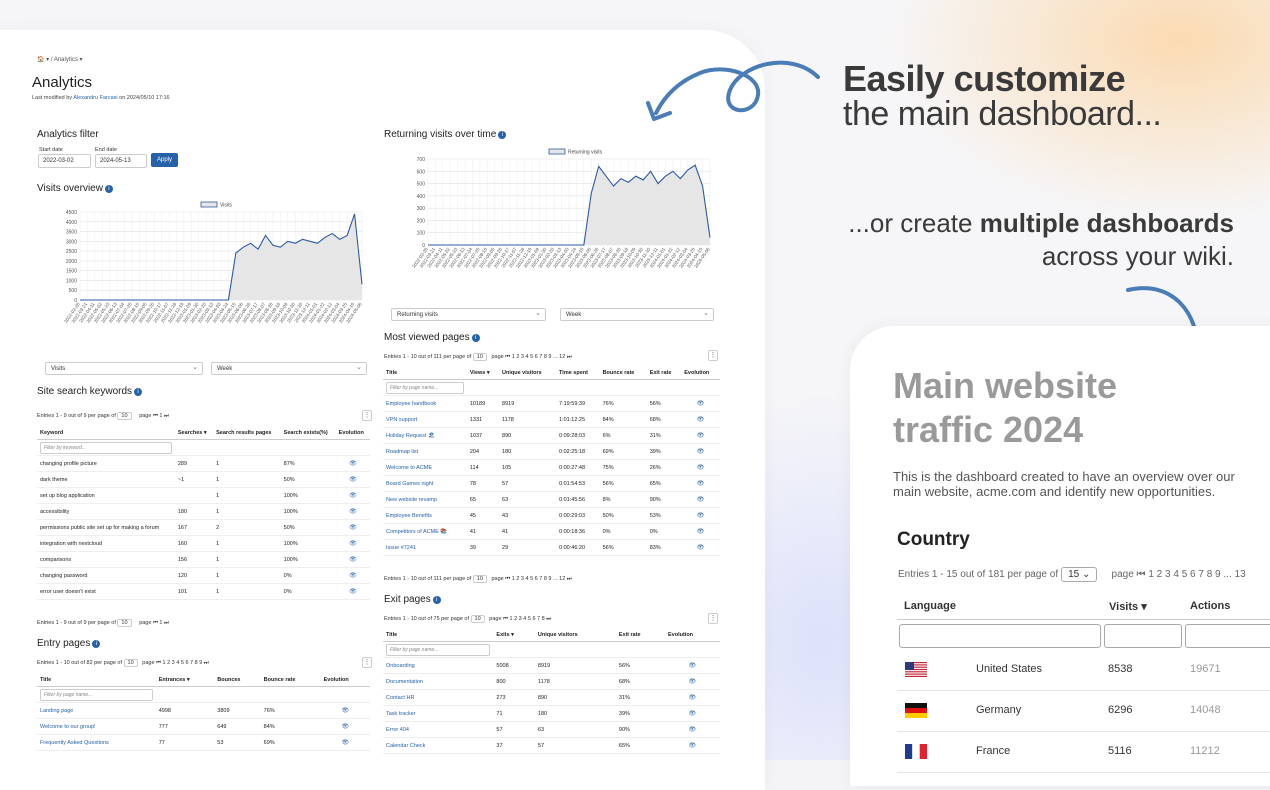 The height and width of the screenshot is (790, 1270). I want to click on col-time-spent: Time spent, so click(578, 373).